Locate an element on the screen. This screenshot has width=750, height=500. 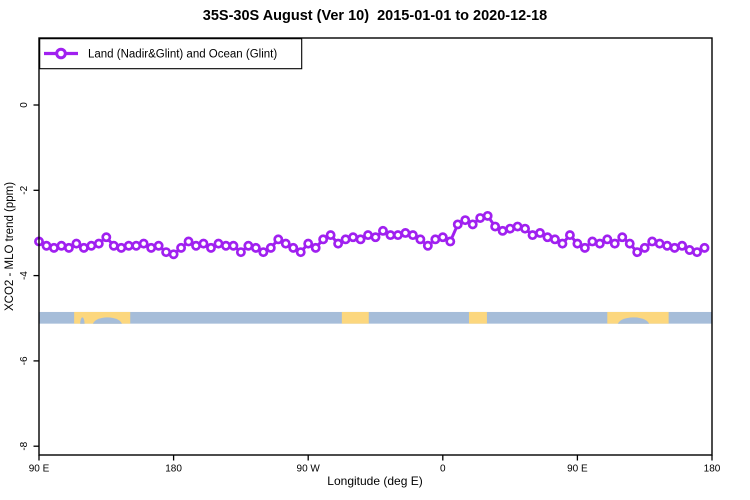
y-tick-label: -4 is located at coordinates (24, 275).